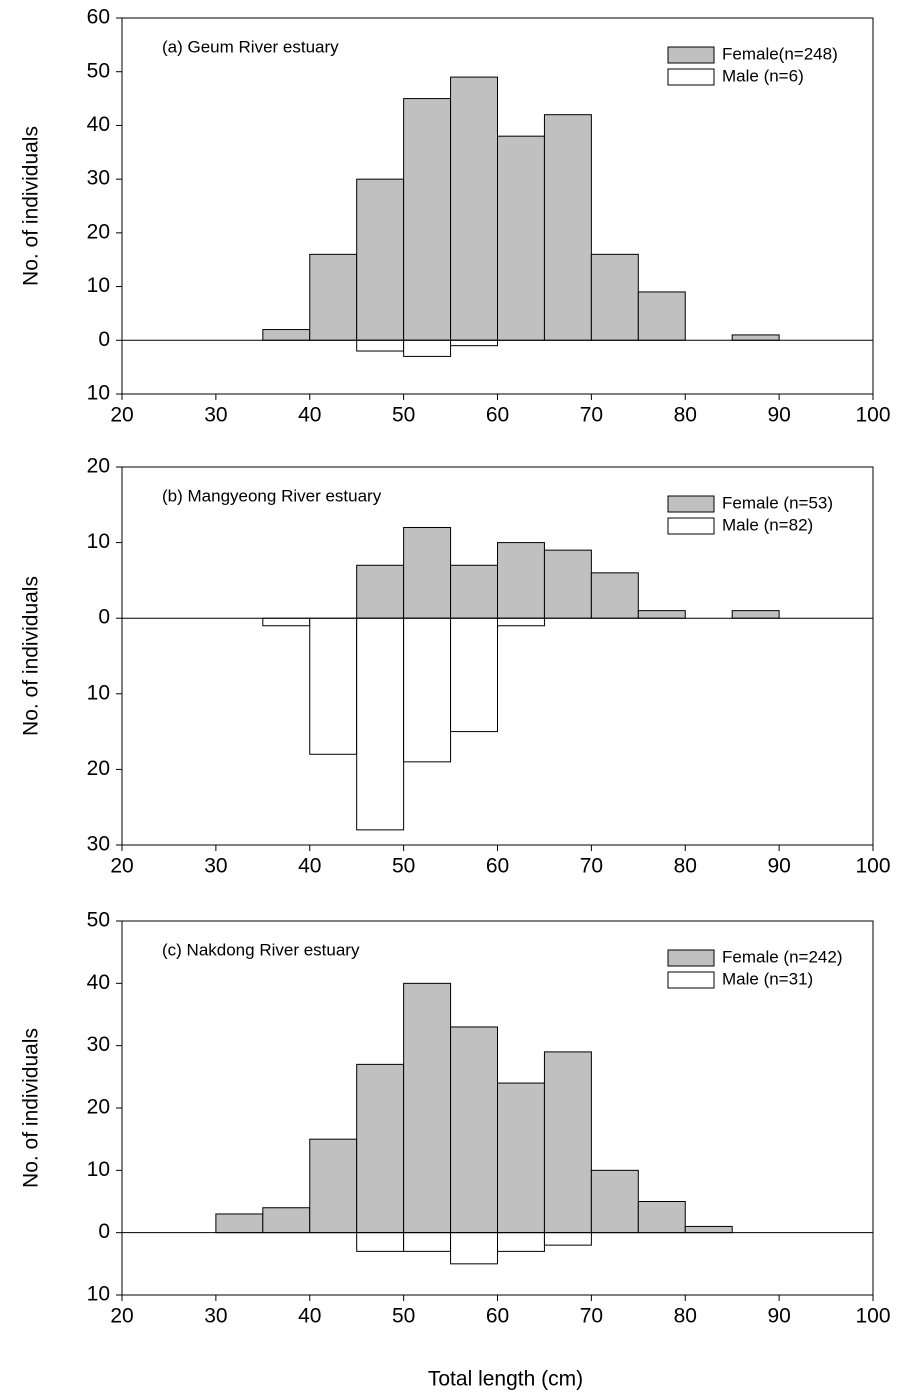 The image size is (904, 1394). I want to click on legend-label: Female (n=242), so click(782, 956).